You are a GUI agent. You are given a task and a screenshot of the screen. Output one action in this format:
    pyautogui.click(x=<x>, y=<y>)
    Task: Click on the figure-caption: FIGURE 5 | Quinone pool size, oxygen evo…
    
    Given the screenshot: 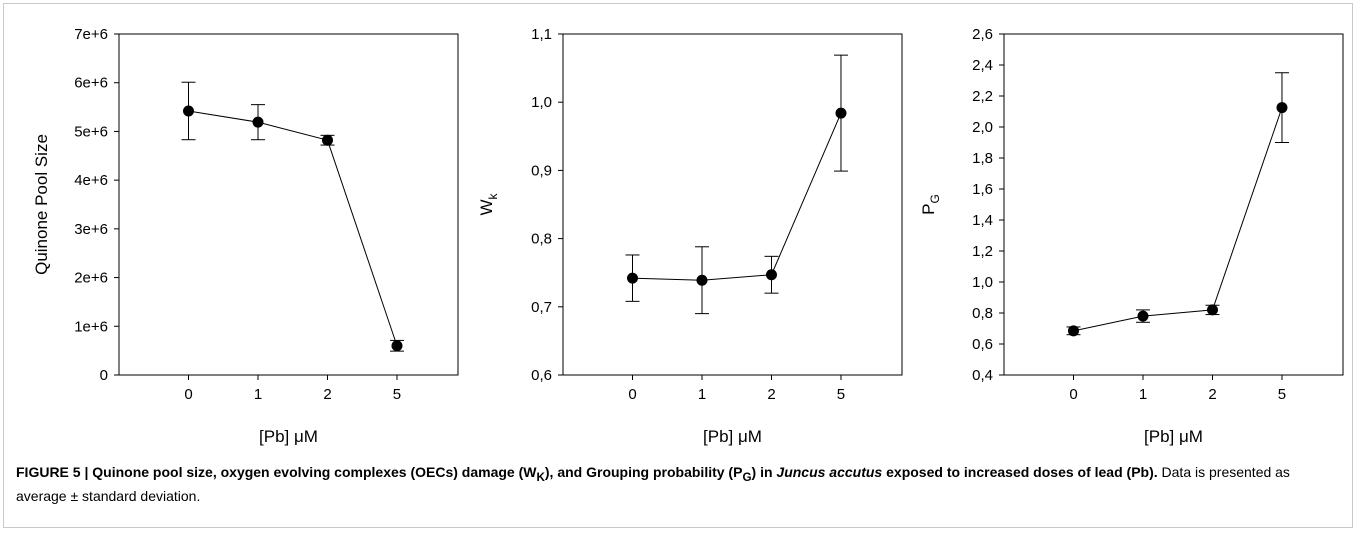 What is the action you would take?
    pyautogui.click(x=676, y=484)
    